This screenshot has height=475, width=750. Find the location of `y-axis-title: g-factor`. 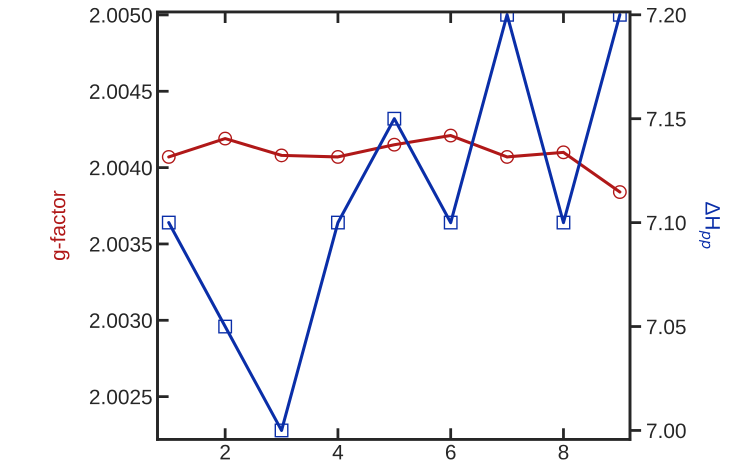

y-axis-title: g-factor is located at coordinates (60, 225).